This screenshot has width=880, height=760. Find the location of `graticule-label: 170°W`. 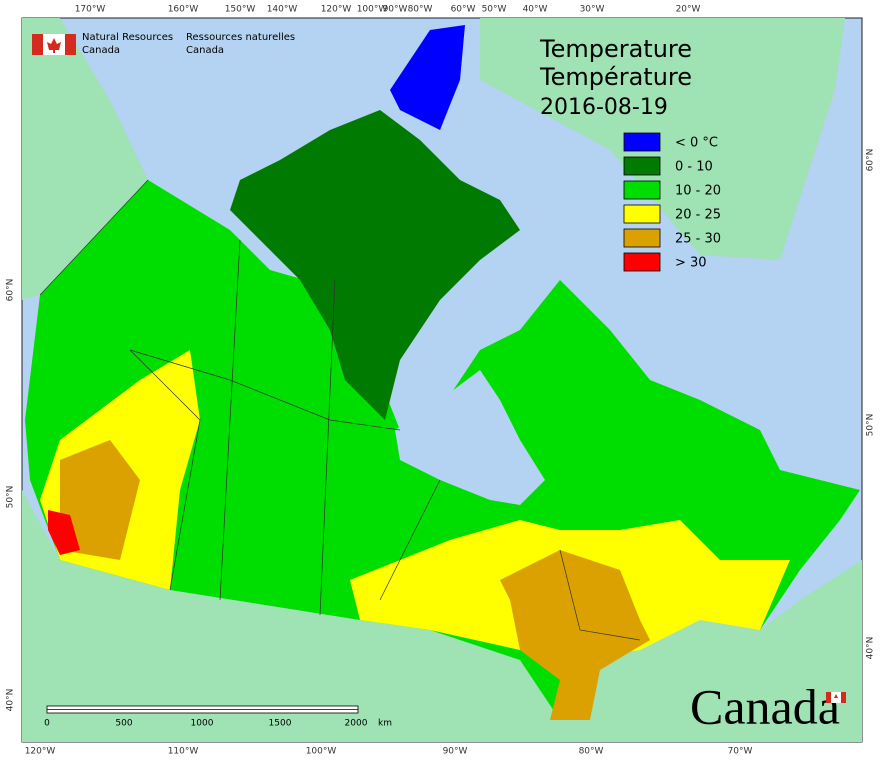

graticule-label: 170°W is located at coordinates (90, 10).